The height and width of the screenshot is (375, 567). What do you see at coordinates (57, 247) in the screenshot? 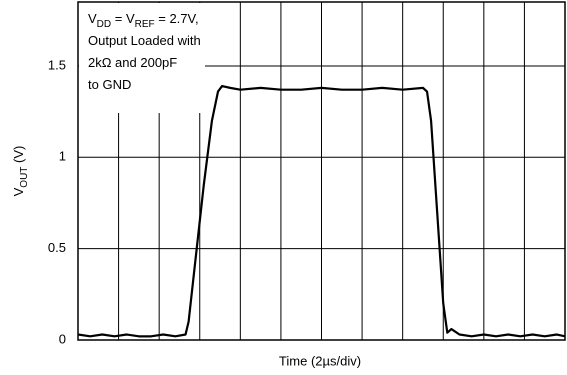
I see `y-tick-label: 0.5` at bounding box center [57, 247].